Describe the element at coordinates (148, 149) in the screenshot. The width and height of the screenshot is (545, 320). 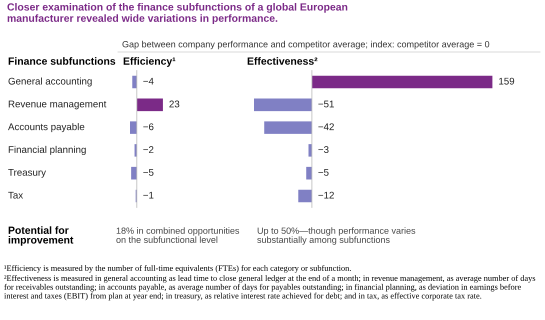
I see `data-label: −2` at that location.